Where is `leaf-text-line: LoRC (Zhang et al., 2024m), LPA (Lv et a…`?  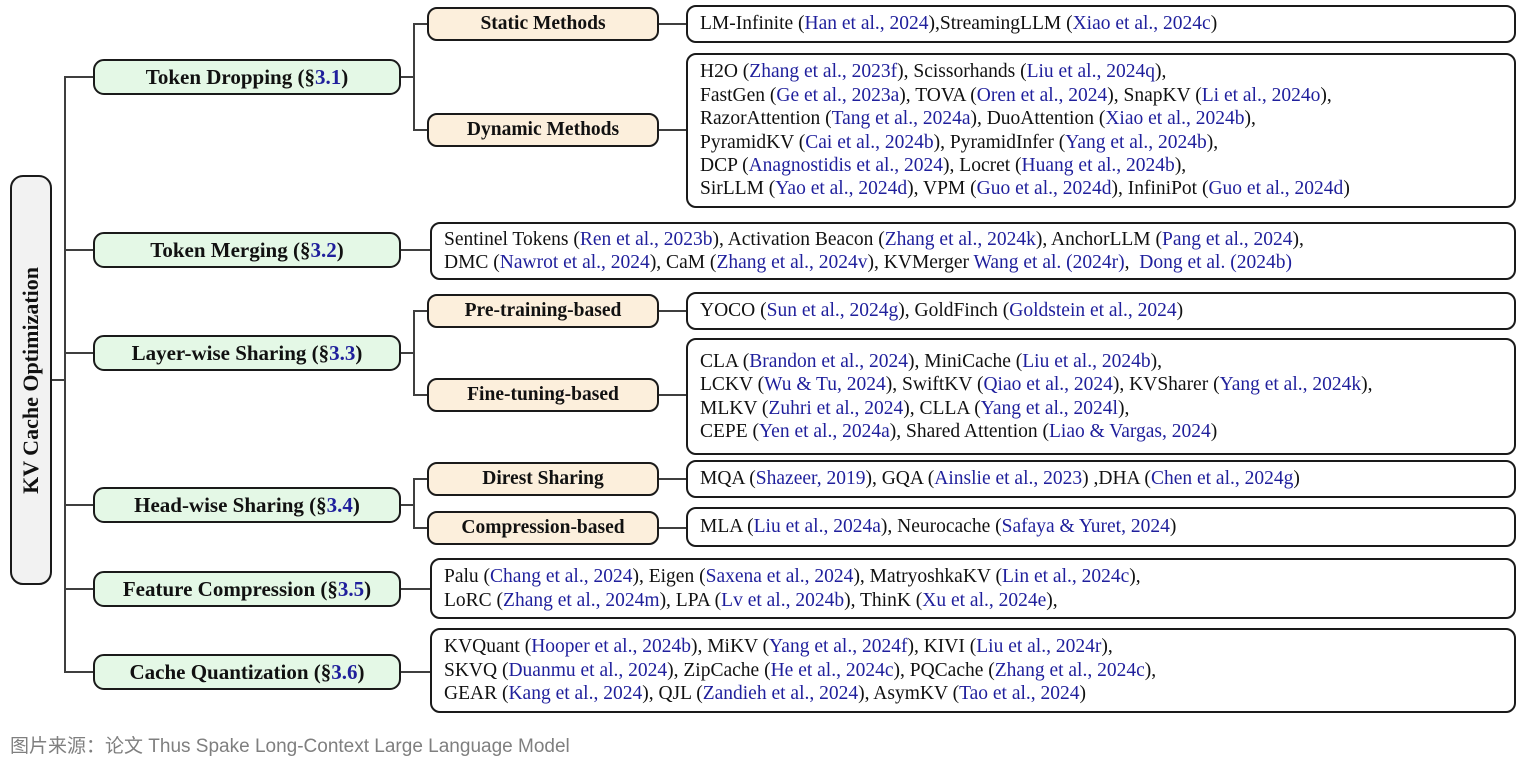
leaf-text-line: LoRC (Zhang et al., 2024m), LPA (Lv et a… is located at coordinates (751, 600).